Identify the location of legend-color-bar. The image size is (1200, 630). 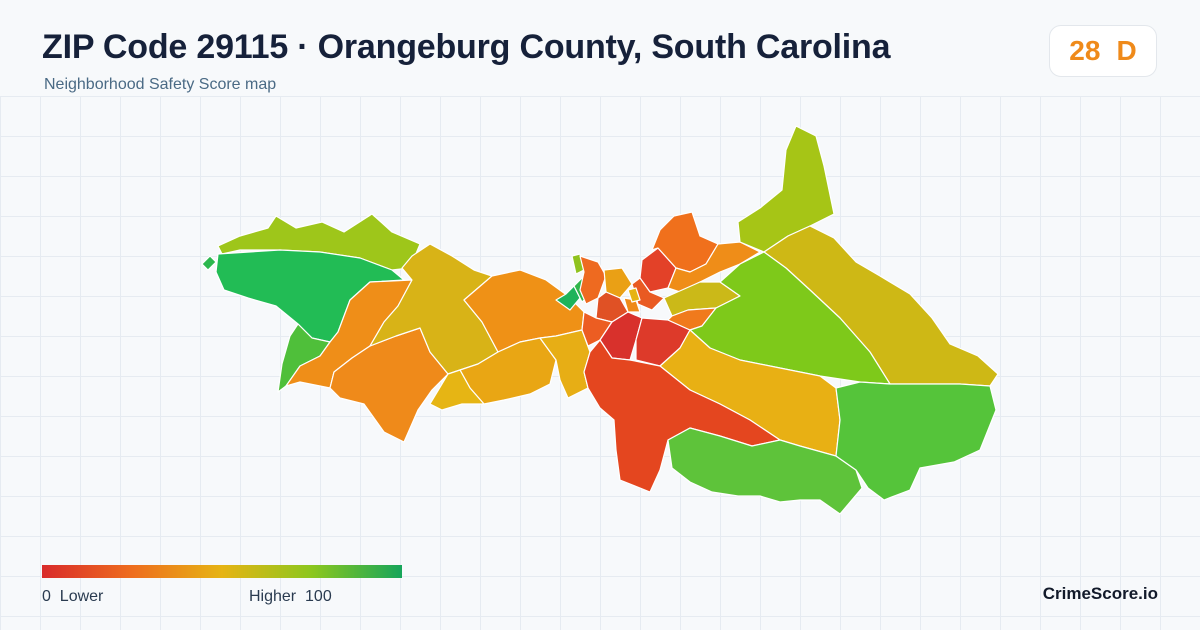
(222, 571).